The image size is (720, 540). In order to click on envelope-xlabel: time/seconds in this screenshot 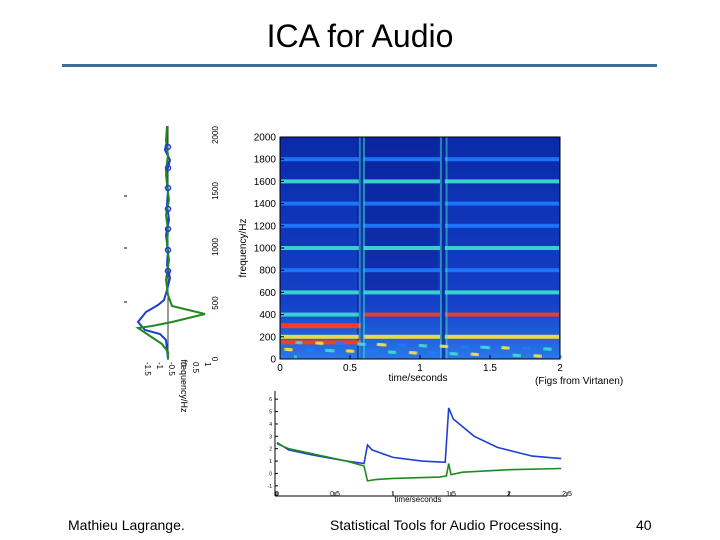, I will do `click(417, 499)`.